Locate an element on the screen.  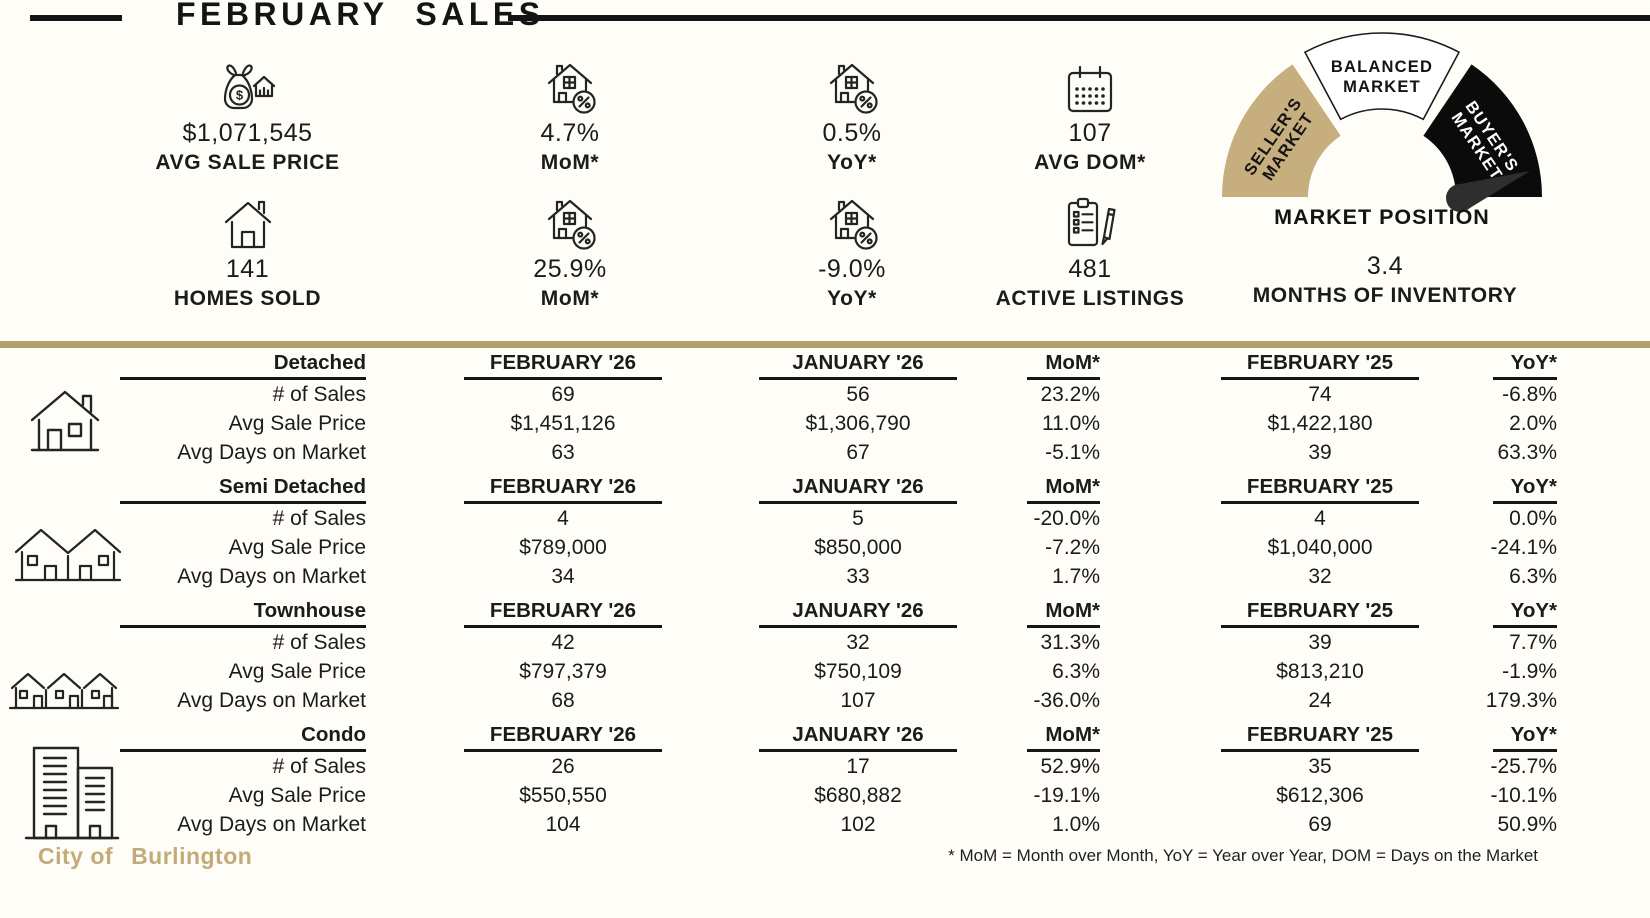
stat-mom-price: 4.7% MoM* is located at coordinates (570, 116).